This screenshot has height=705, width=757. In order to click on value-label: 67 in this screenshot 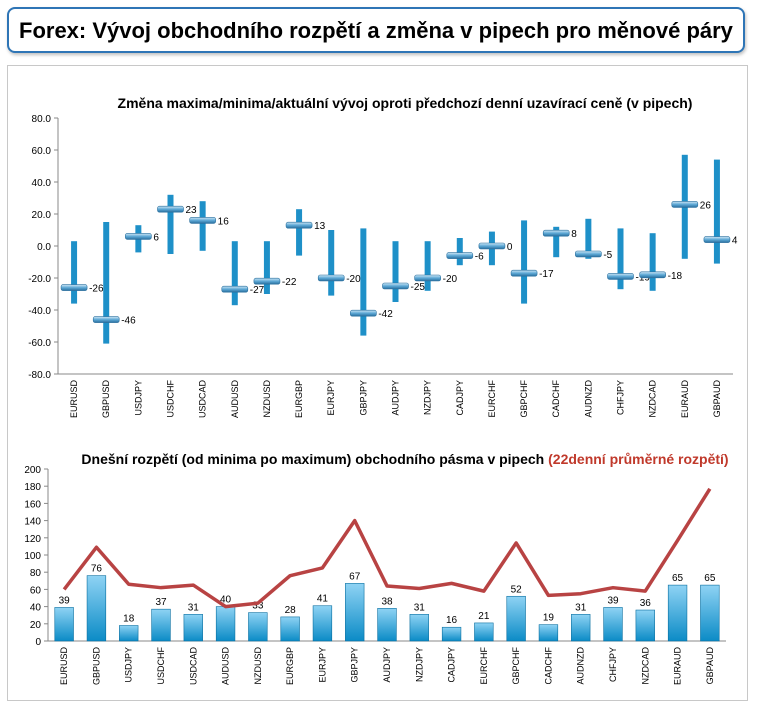, I will do `click(355, 576)`.